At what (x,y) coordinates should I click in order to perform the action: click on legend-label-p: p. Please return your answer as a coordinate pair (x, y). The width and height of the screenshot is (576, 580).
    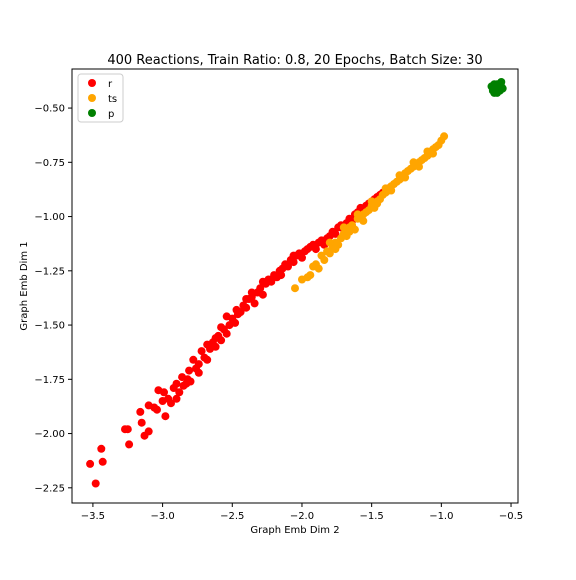
    Looking at the image, I should click on (111, 114).